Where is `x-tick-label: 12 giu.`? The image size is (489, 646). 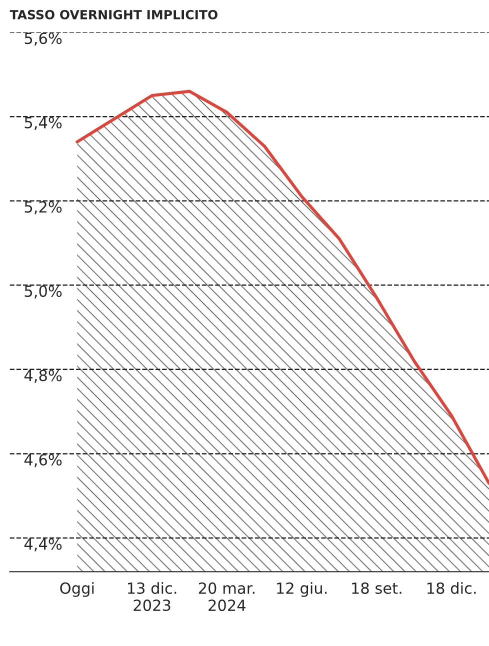 x-tick-label: 12 giu. is located at coordinates (302, 589).